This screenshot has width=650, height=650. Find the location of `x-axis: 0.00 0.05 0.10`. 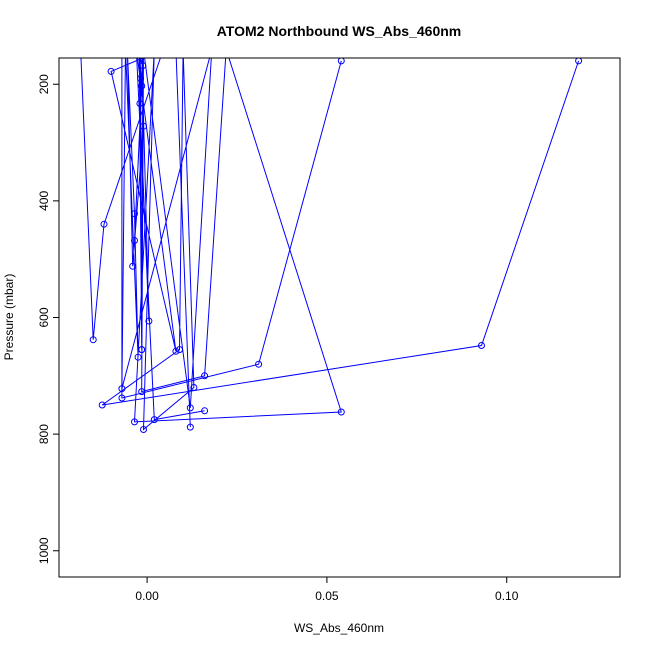

x-axis: 0.00 0.05 0.10 is located at coordinates (327, 589).